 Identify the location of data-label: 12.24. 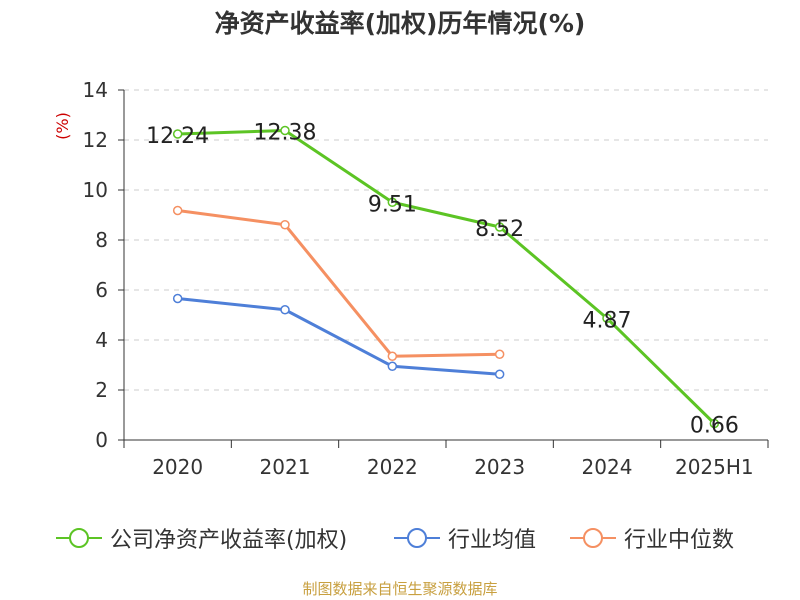
(177, 136).